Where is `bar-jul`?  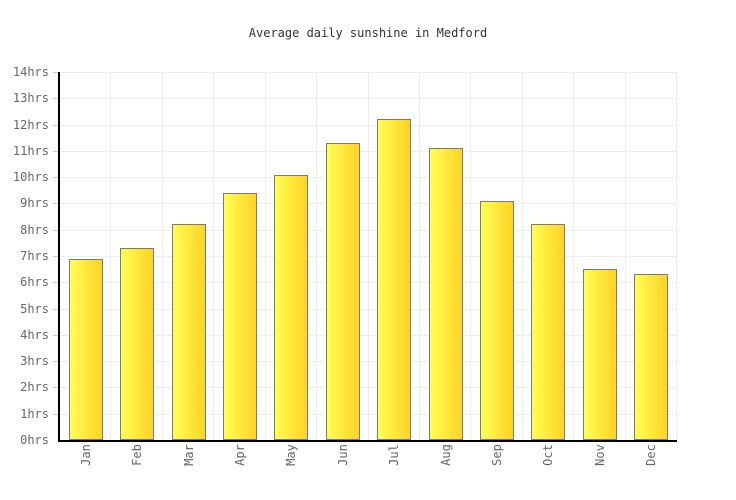 bar-jul is located at coordinates (394, 279).